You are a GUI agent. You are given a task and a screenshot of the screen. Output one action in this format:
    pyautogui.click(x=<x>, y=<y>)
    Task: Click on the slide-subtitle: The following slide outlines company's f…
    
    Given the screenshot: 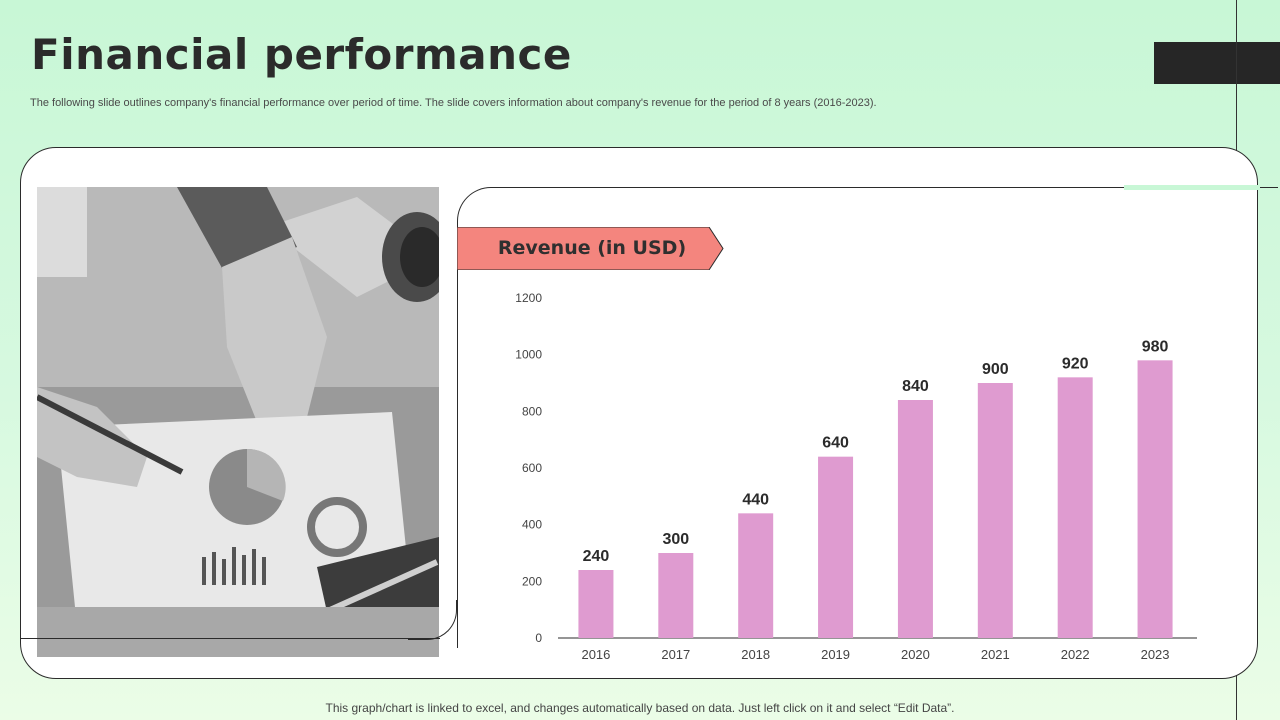 What is the action you would take?
    pyautogui.click(x=453, y=103)
    